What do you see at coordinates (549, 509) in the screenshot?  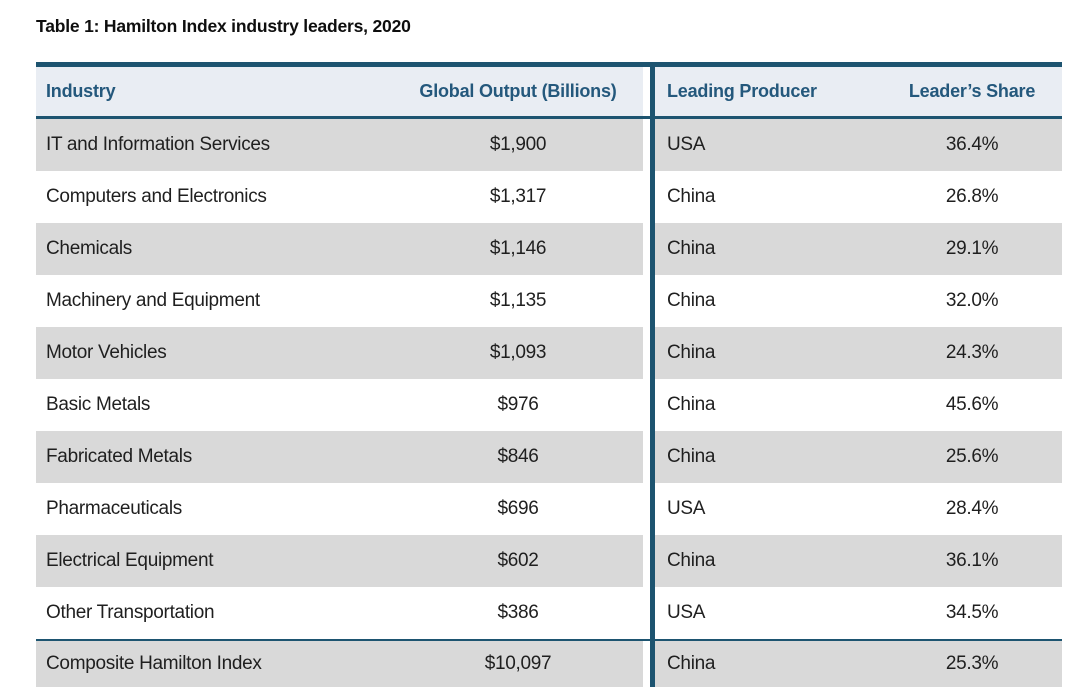 I see `table-row: Pharmaceuticals $696 USA 28.4%` at bounding box center [549, 509].